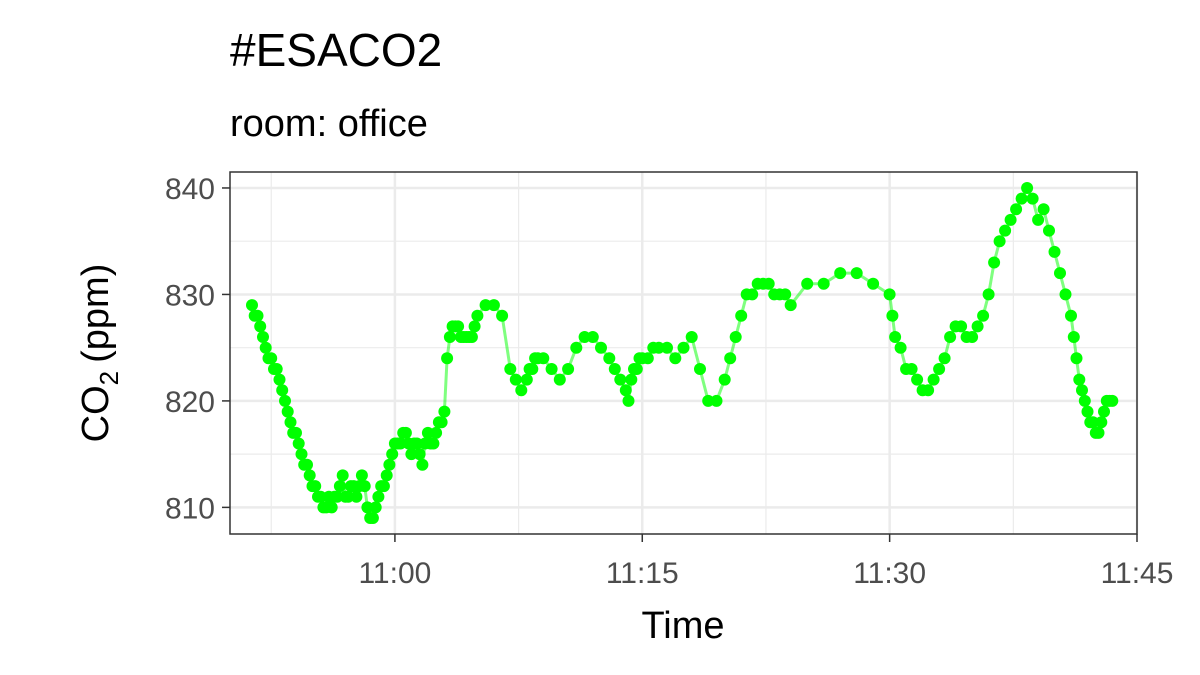 The height and width of the screenshot is (675, 1200). What do you see at coordinates (1137, 573) in the screenshot?
I see `x-tick-label-3: 11:45` at bounding box center [1137, 573].